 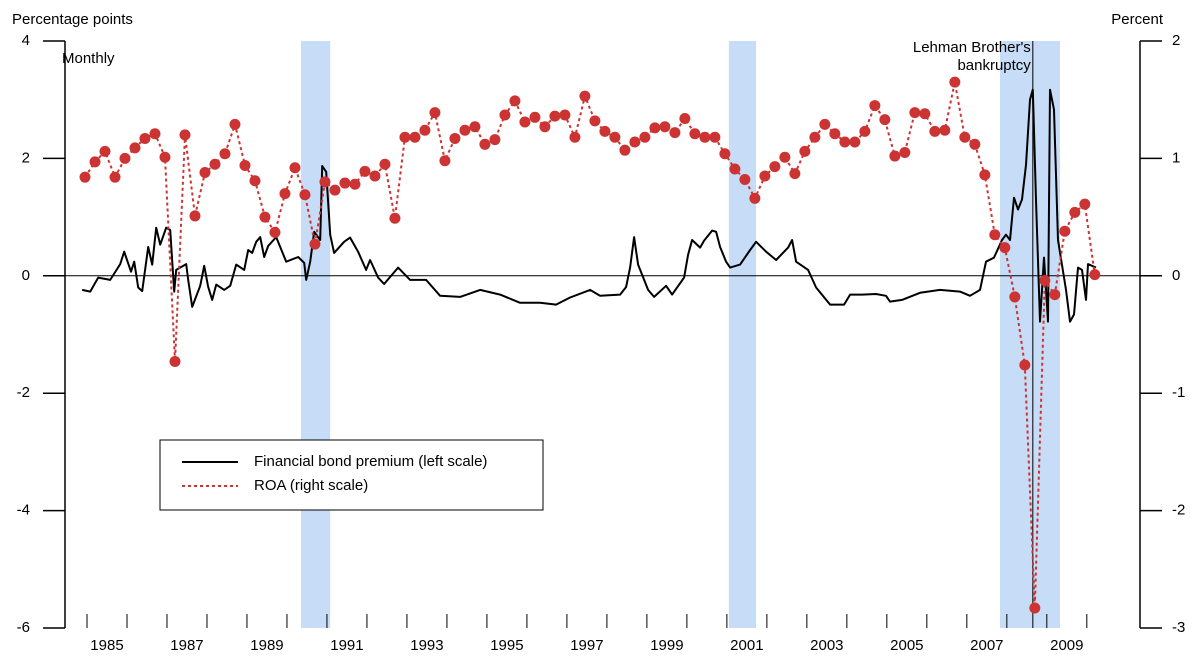 I want to click on x-tick-label: 1993, so click(x=426, y=645).